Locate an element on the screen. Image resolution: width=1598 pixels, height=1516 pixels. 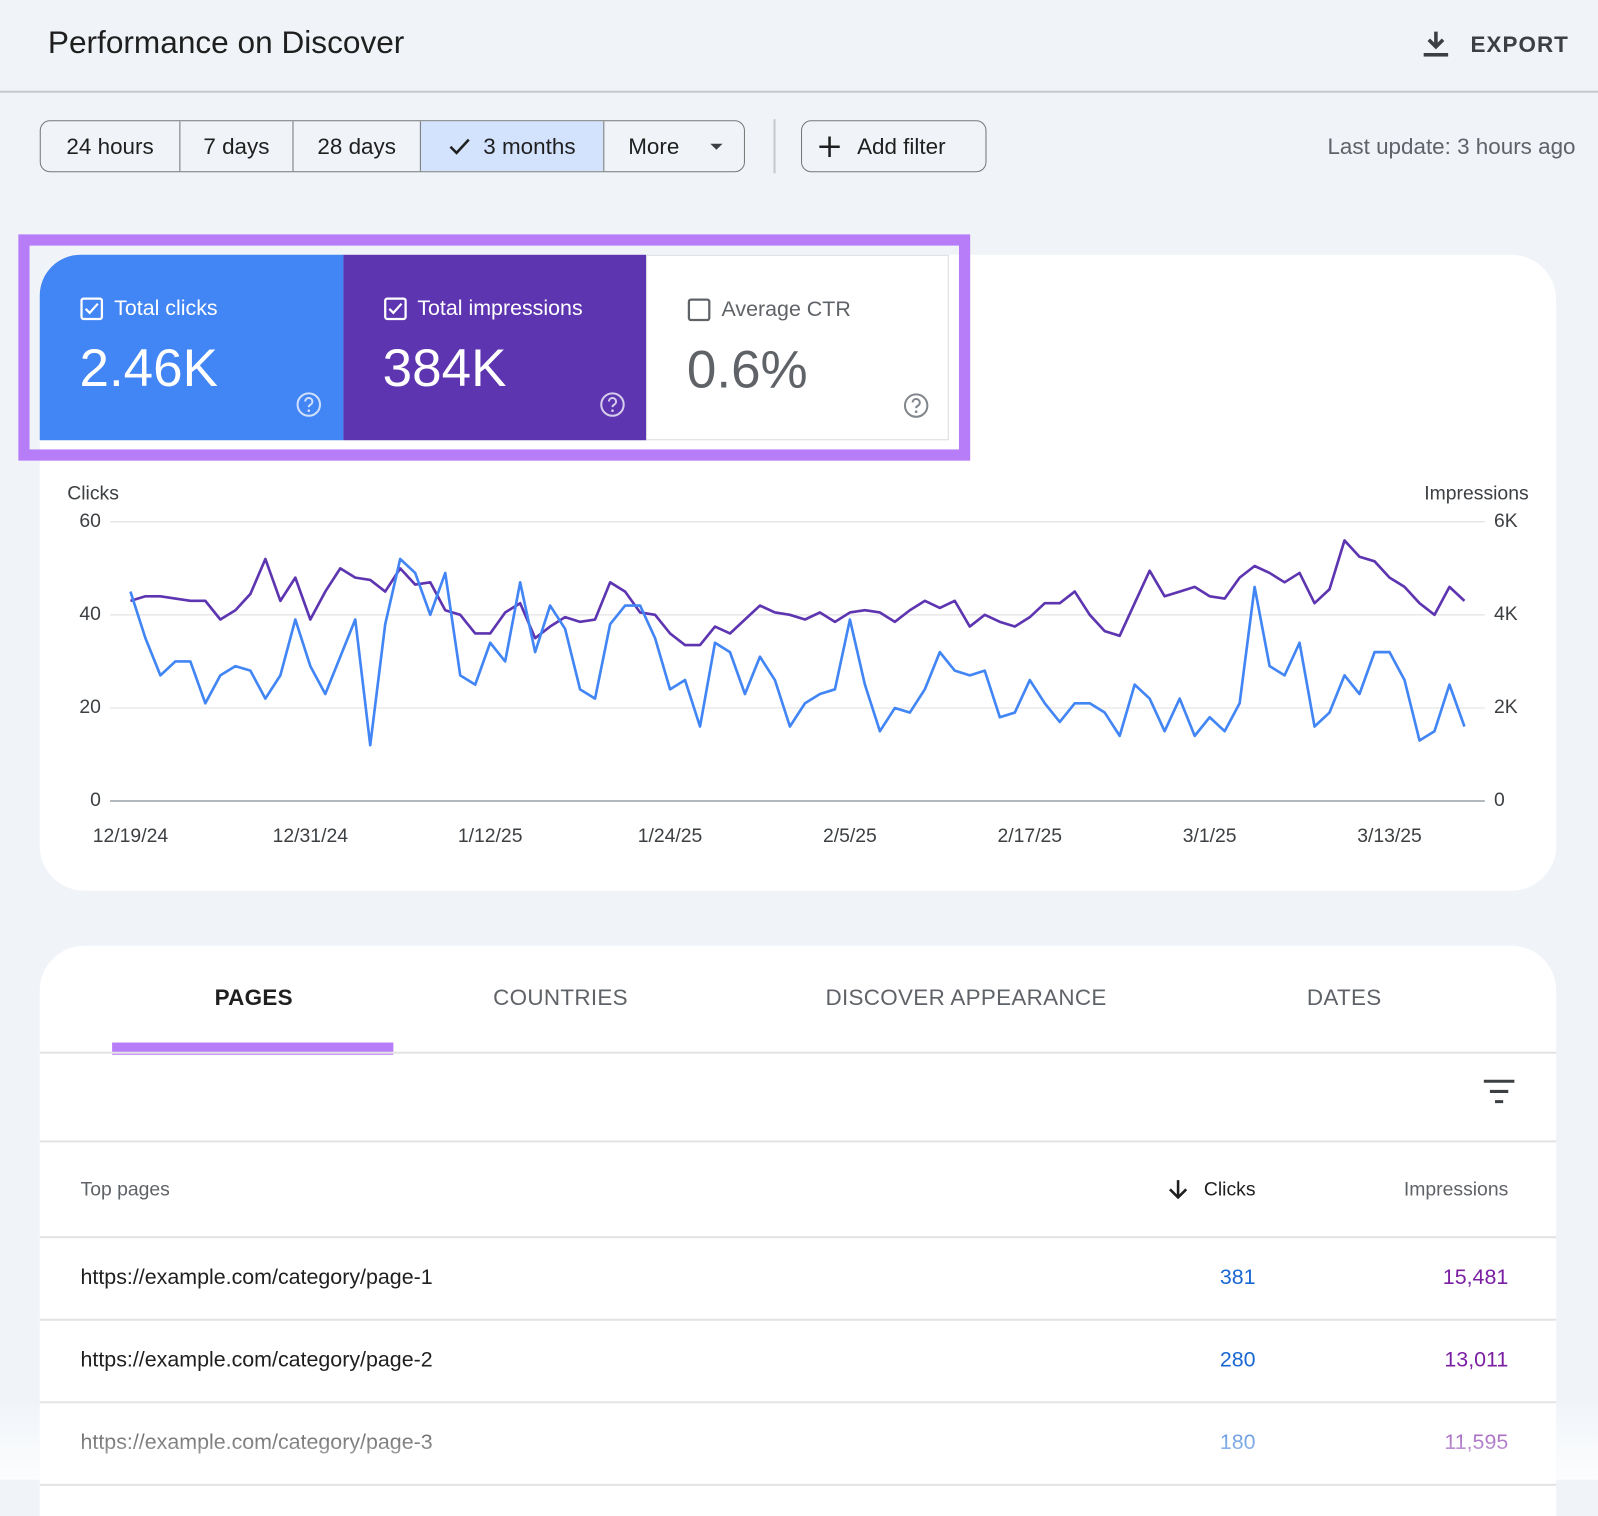
export-button: EXPORT is located at coordinates (1519, 44).